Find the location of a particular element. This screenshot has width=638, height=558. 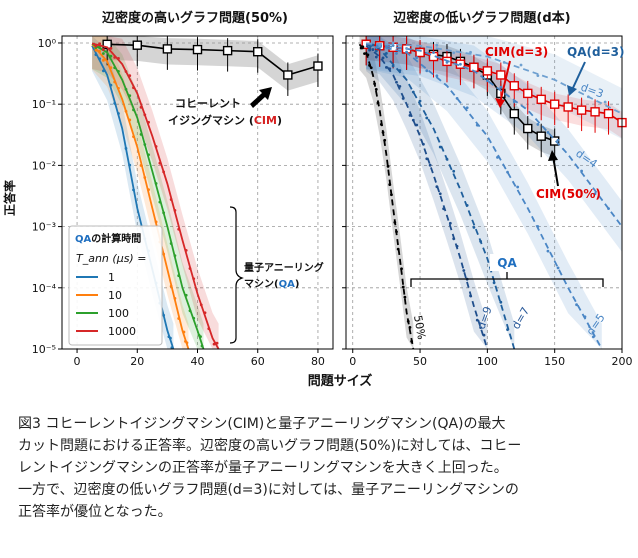

x-axis-label: 問題サイズ is located at coordinates (340, 381).